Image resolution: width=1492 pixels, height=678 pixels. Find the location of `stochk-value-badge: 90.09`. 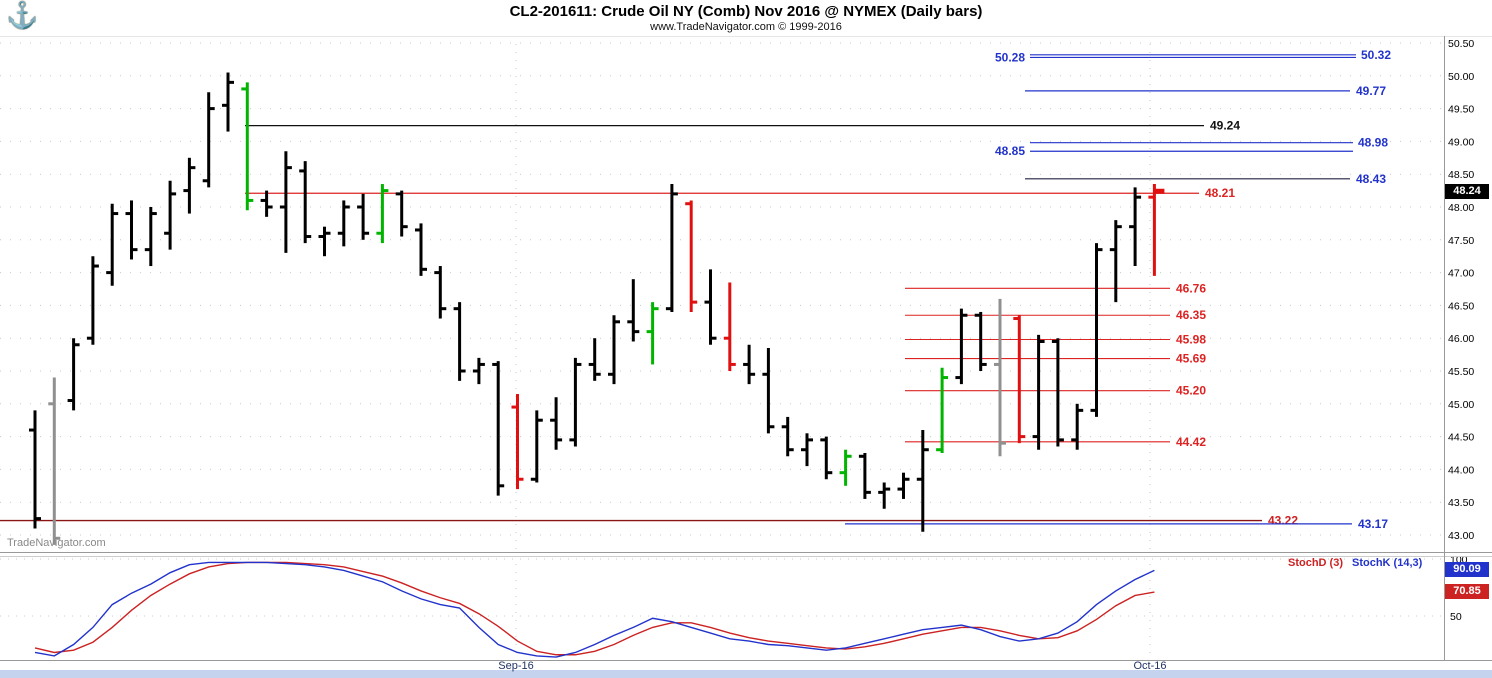

stochk-value-badge: 90.09 is located at coordinates (1467, 569).